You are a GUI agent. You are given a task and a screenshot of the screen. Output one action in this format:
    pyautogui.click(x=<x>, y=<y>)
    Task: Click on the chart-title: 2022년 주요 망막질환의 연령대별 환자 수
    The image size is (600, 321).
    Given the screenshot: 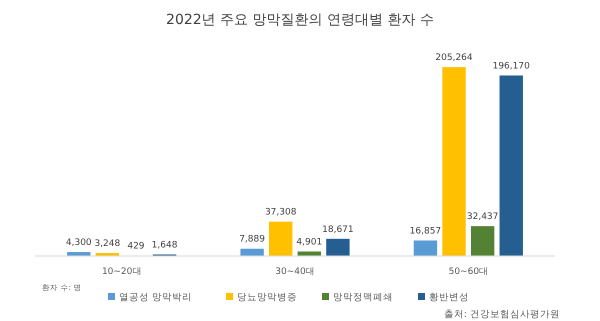 What is the action you would take?
    pyautogui.click(x=300, y=20)
    